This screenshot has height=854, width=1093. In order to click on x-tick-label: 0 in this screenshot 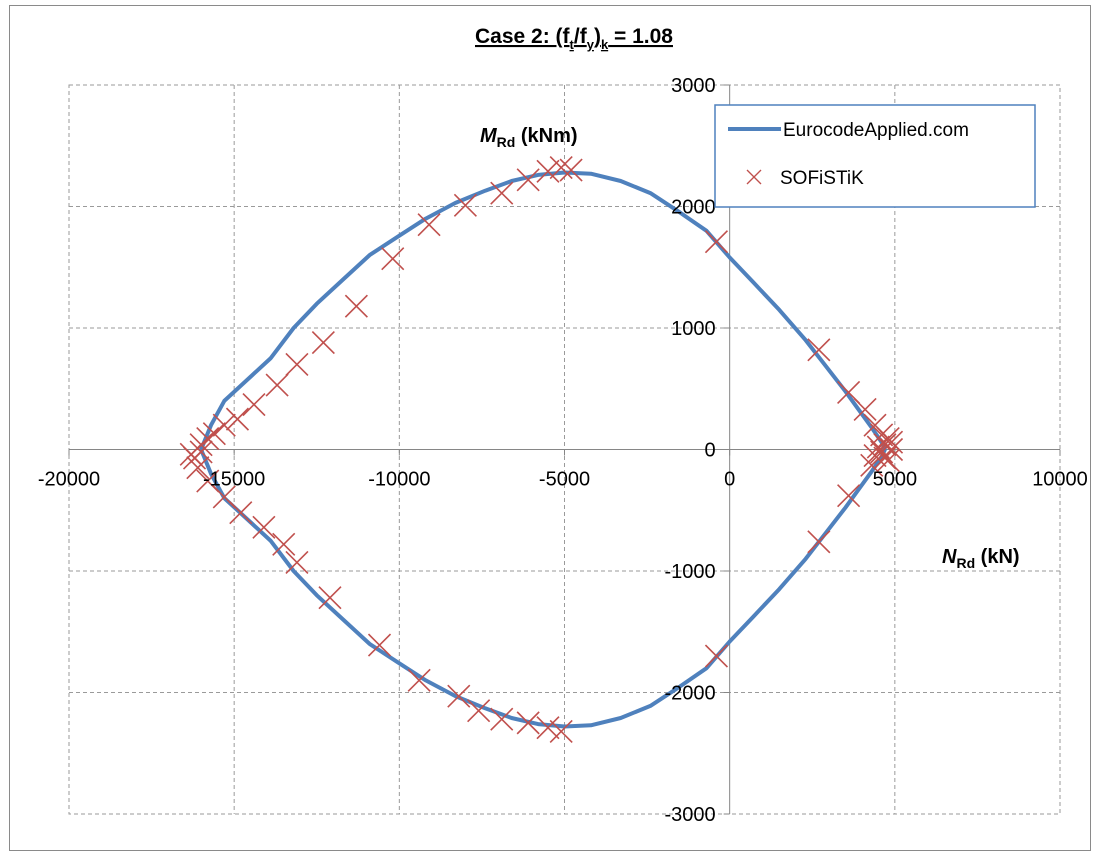, I will do `click(729, 480)`.